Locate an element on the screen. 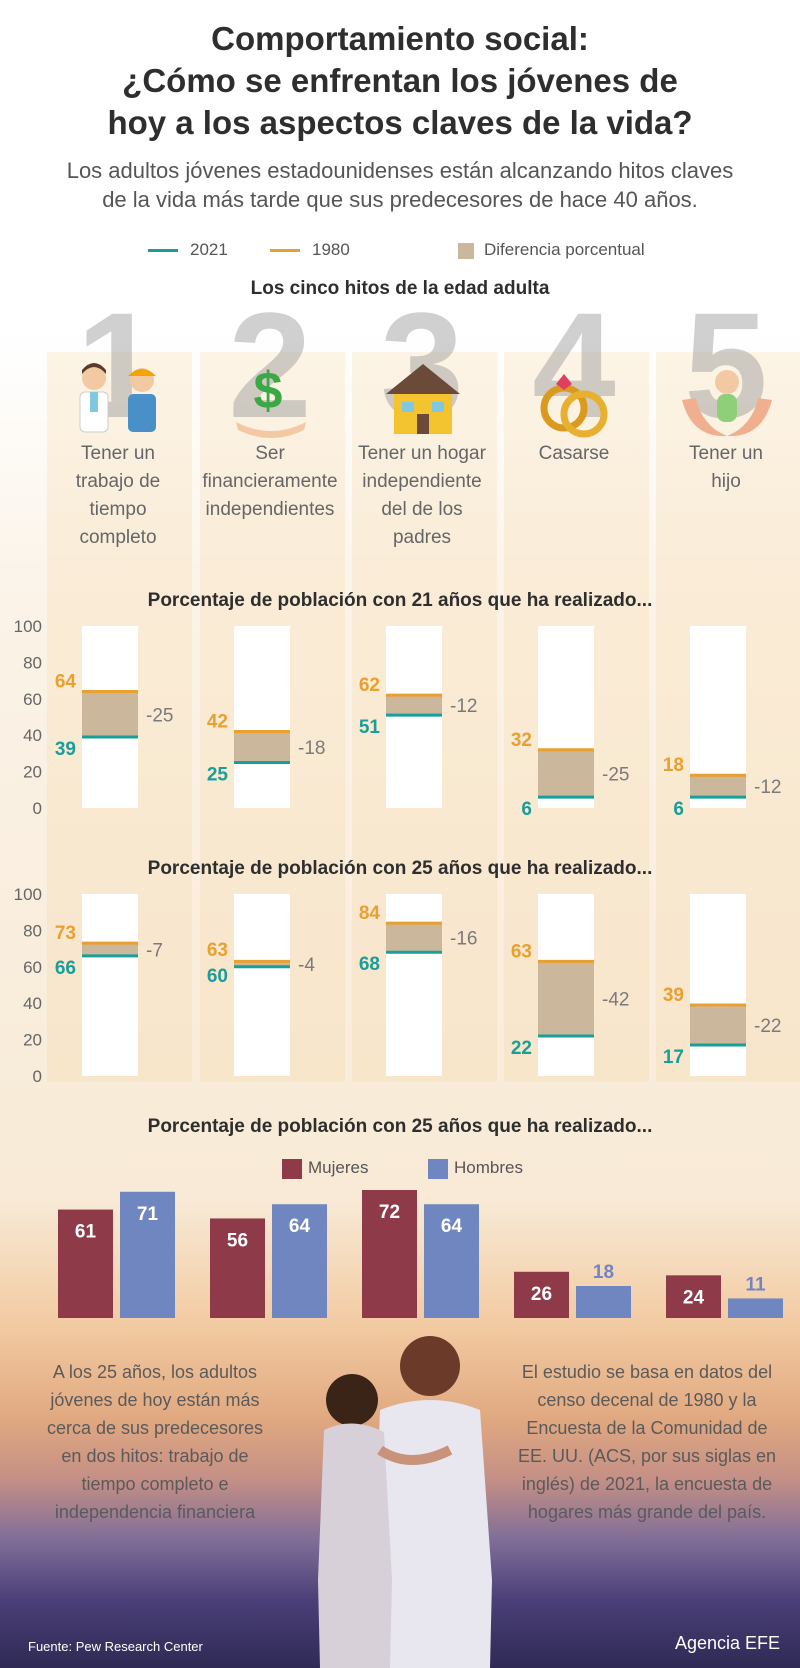 The height and width of the screenshot is (1668, 800). milestone-label: Tener un trabajo de tiempo completo is located at coordinates (118, 496).